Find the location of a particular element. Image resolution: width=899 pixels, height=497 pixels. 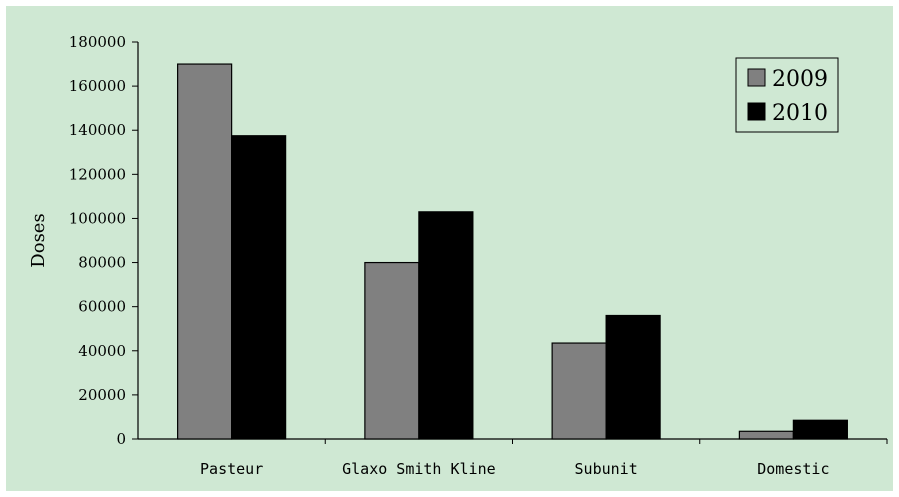

x-tick-label: Subunit is located at coordinates (606, 469).